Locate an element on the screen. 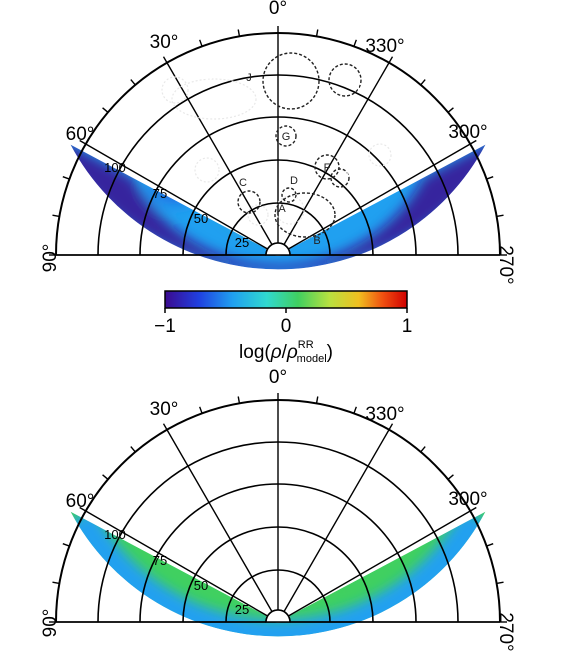  region-label-m: M is located at coordinates (134, 119).